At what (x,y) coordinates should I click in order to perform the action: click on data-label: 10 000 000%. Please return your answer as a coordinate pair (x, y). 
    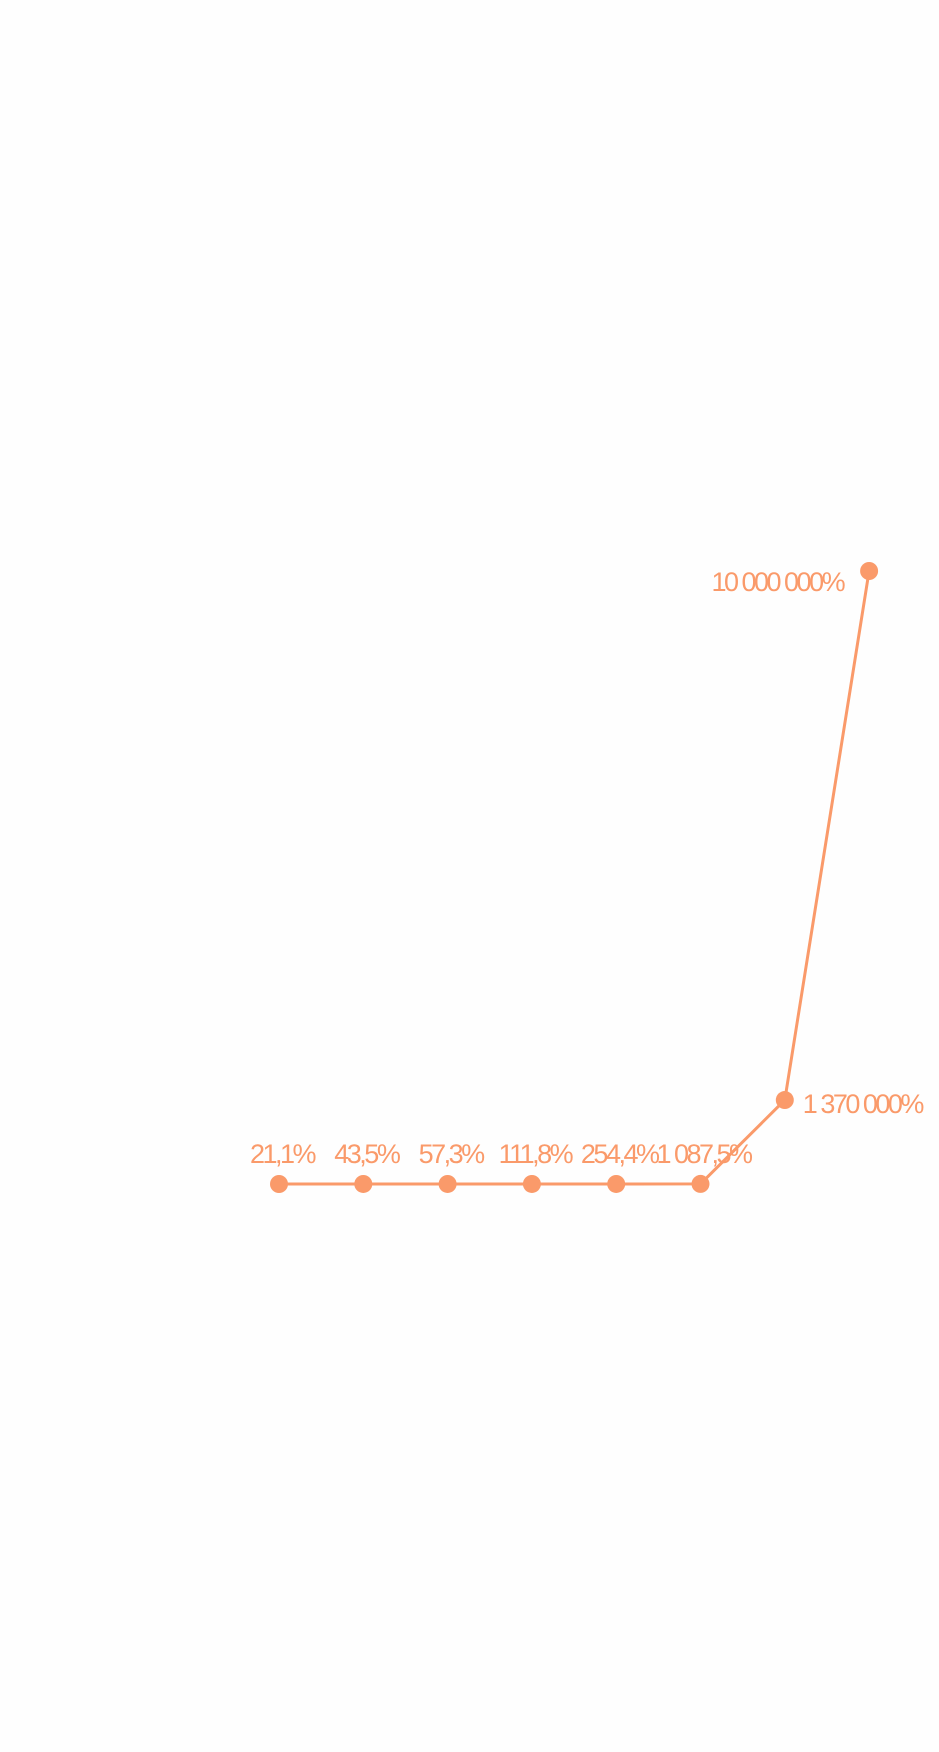
    Looking at the image, I should click on (778, 582).